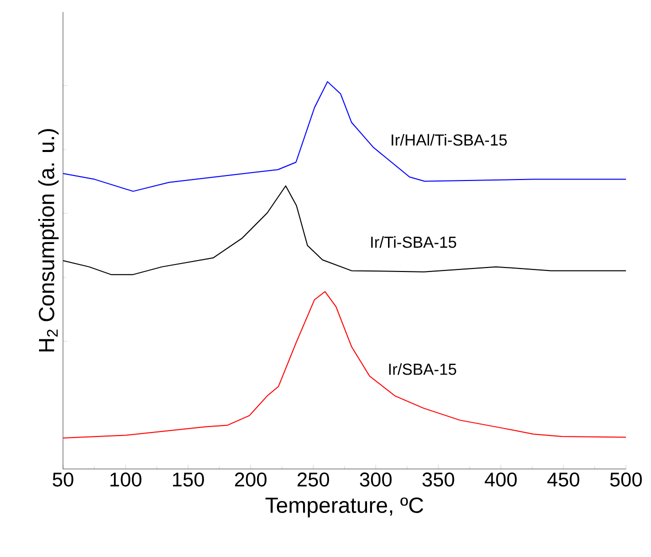 The height and width of the screenshot is (557, 651). I want to click on x-tick-label: 250, so click(314, 479).